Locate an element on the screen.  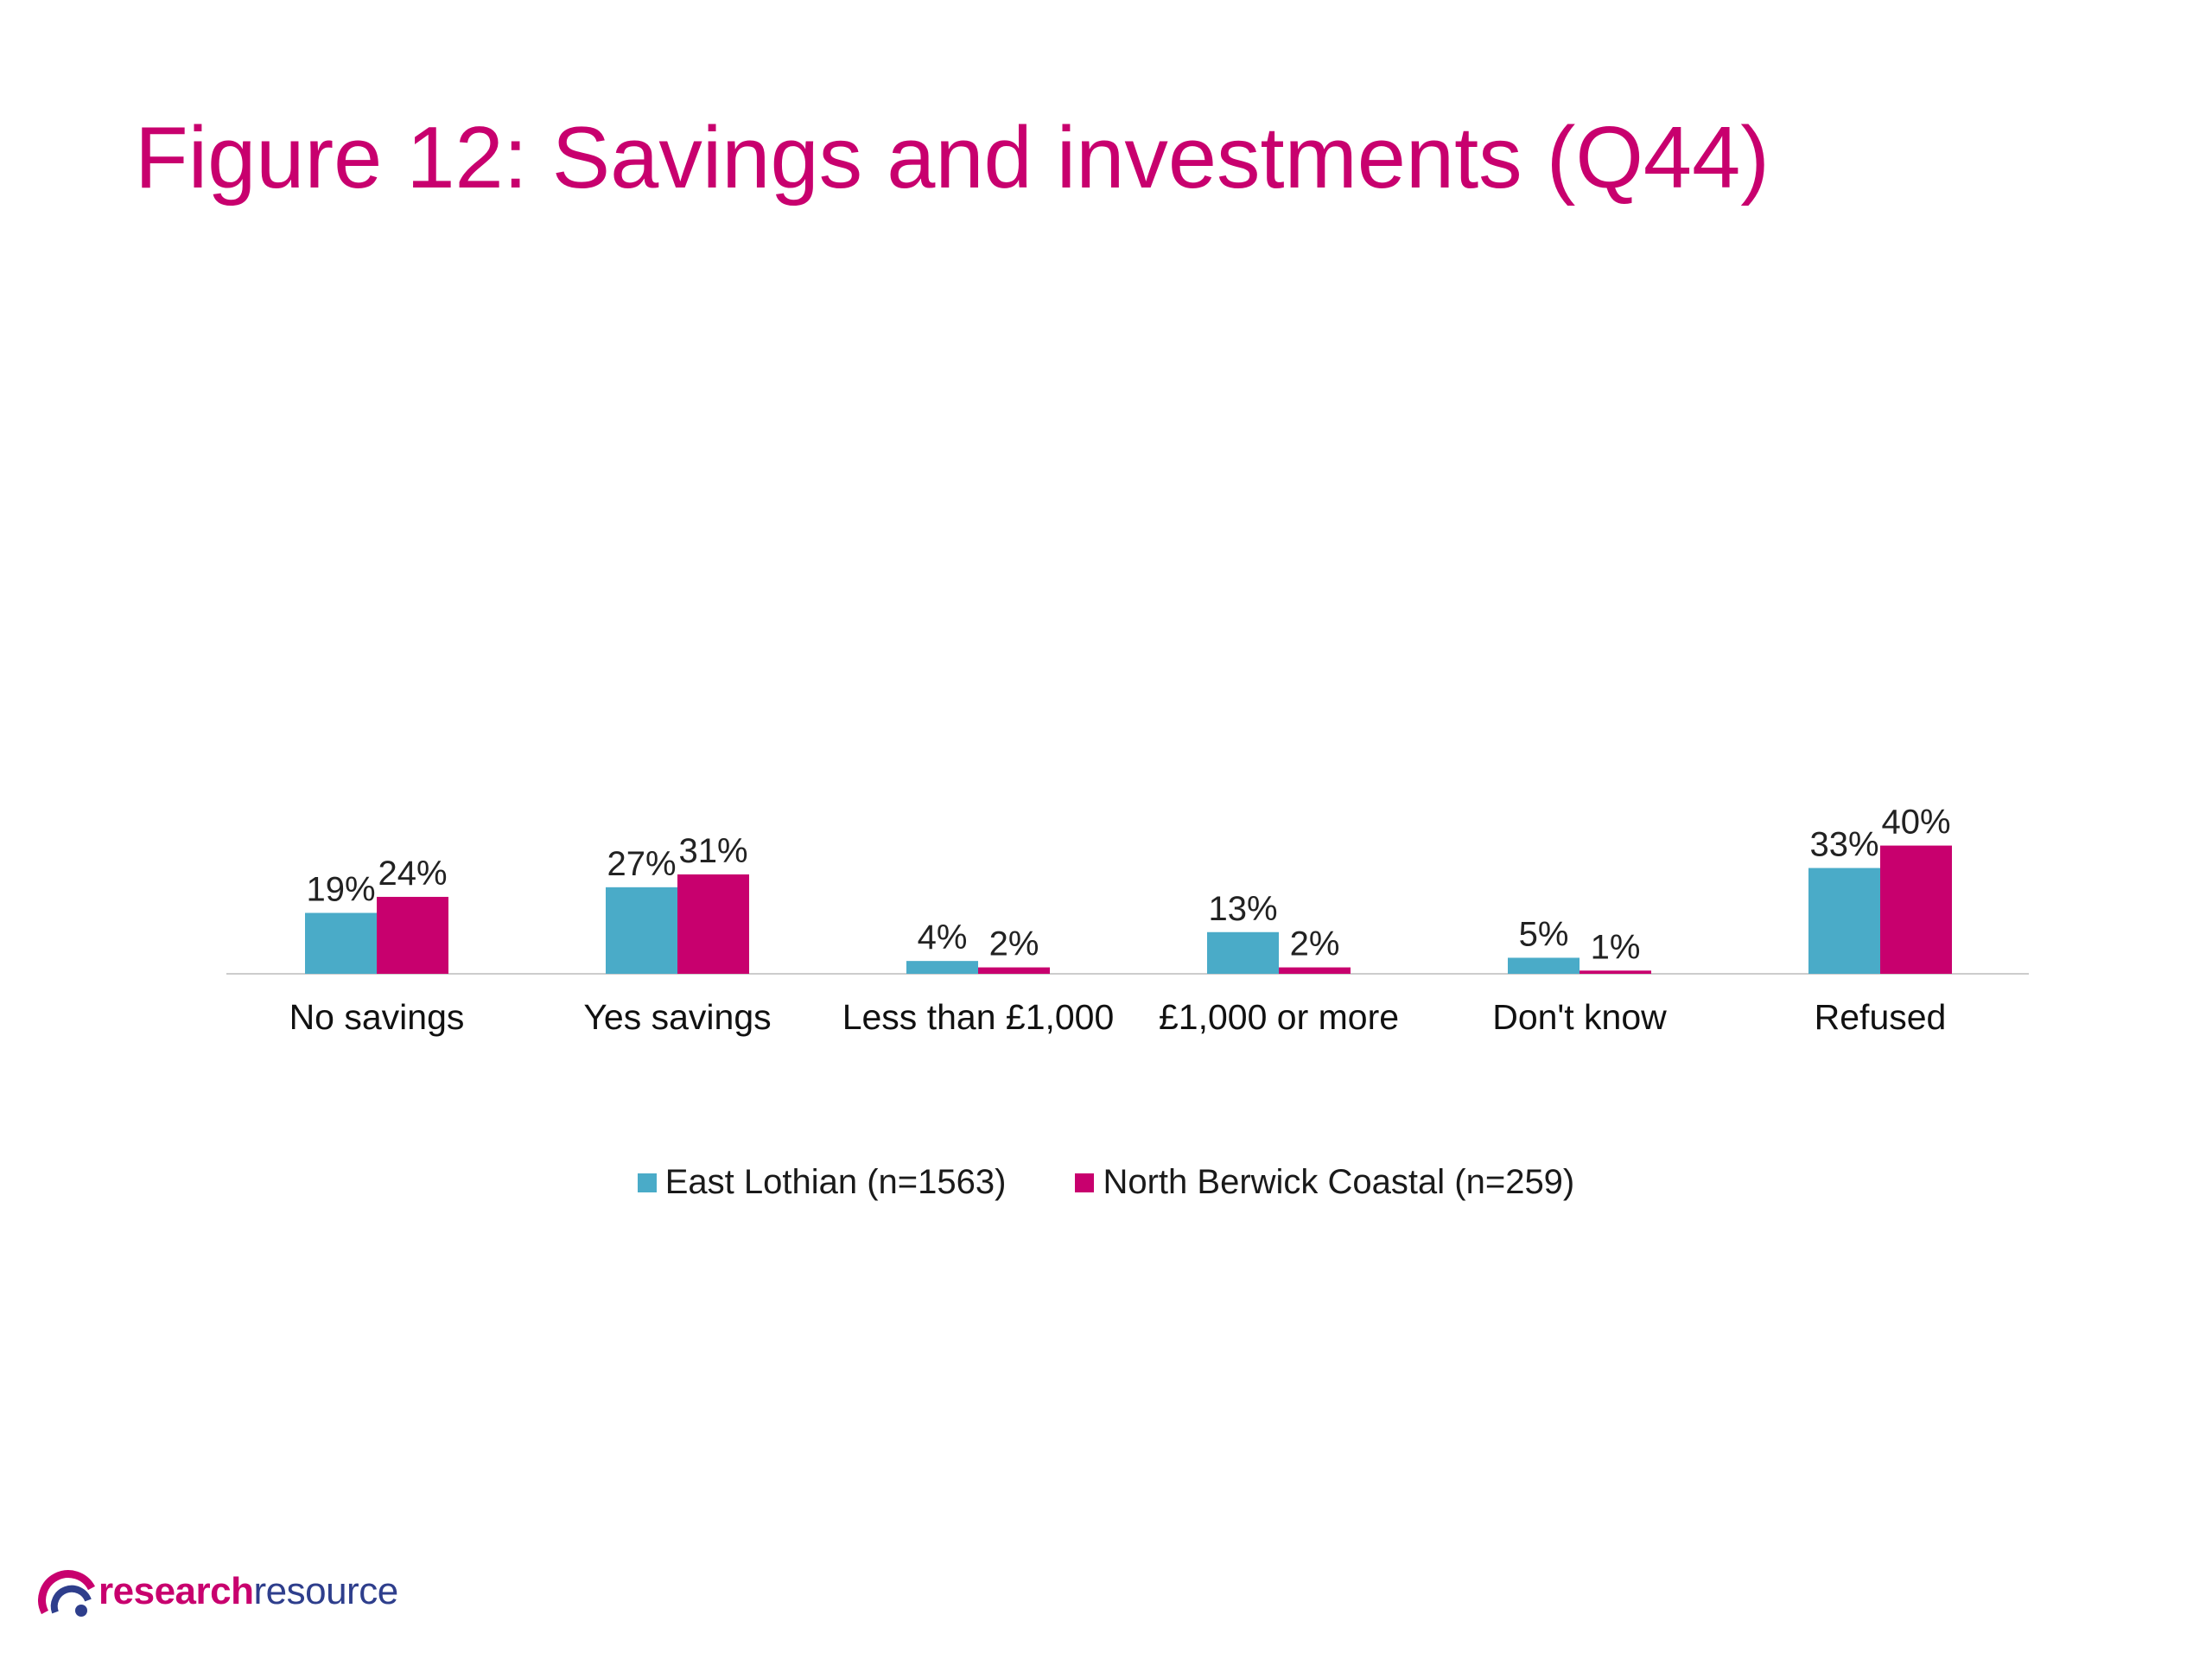
data-label-east-lothian-refused: 33% is located at coordinates (1843, 845).